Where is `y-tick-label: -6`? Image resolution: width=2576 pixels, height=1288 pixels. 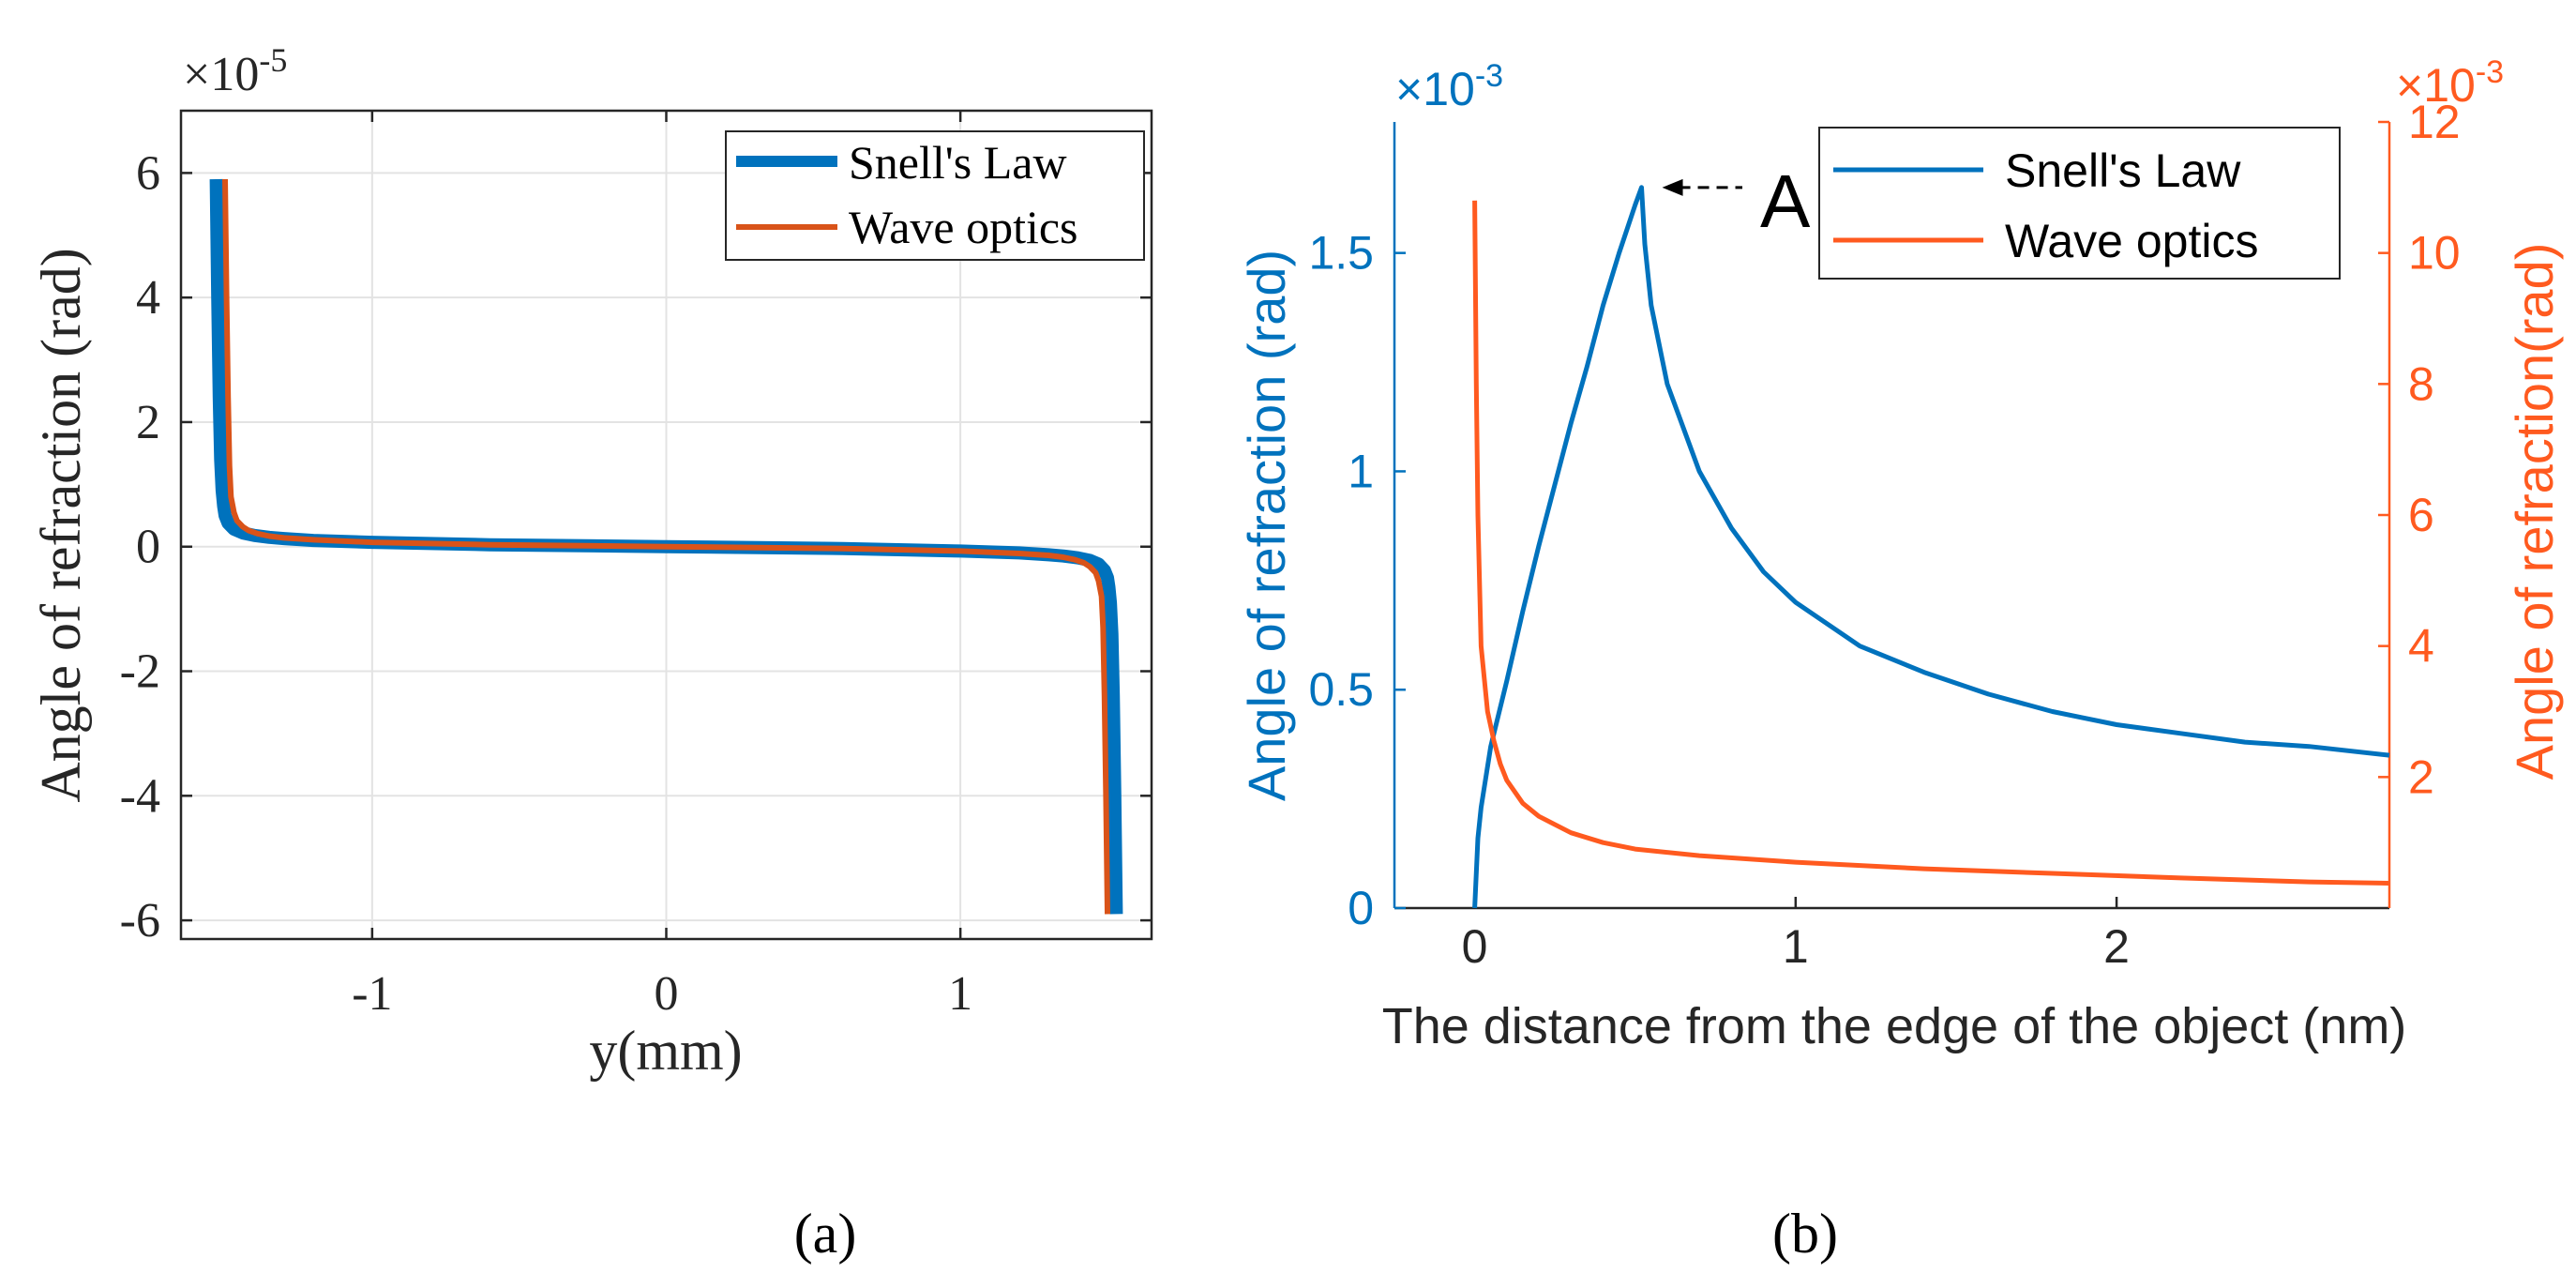
y-tick-label: -6 is located at coordinates (140, 920).